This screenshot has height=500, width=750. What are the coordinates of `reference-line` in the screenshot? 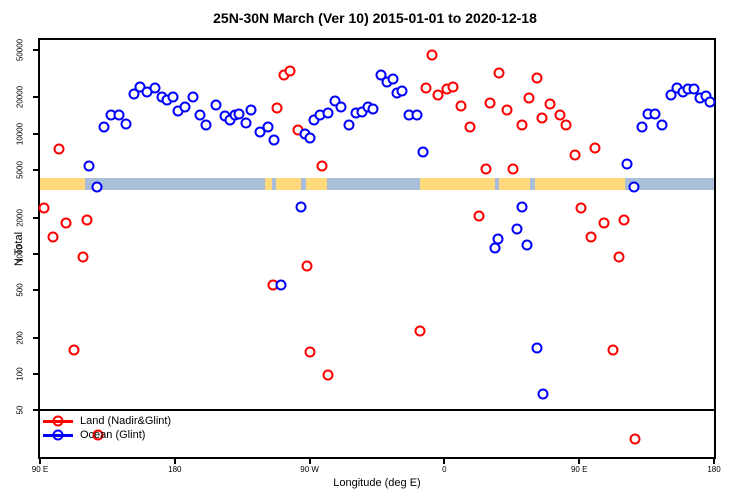 It's located at (377, 410).